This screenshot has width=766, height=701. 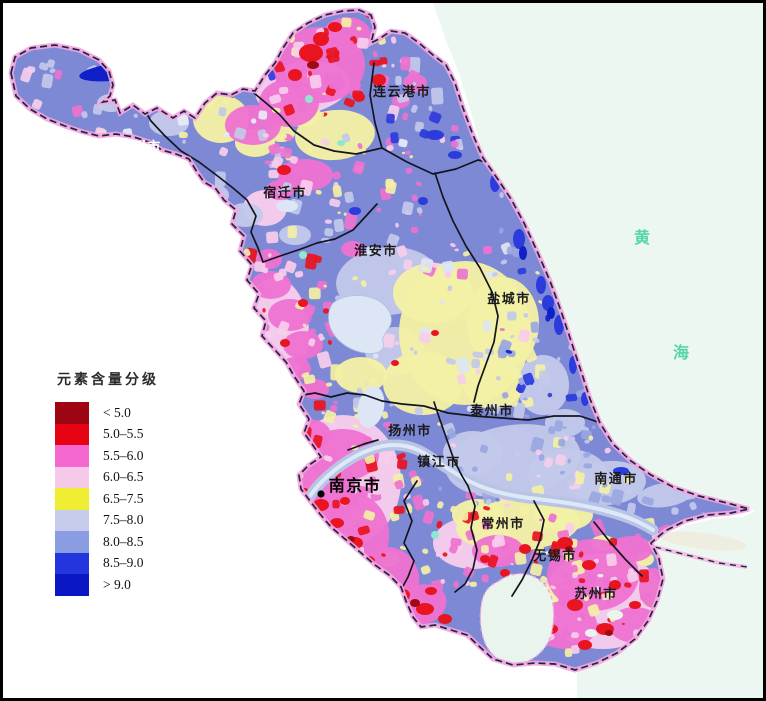 I want to click on city-label: 苏州市, so click(x=596, y=593).